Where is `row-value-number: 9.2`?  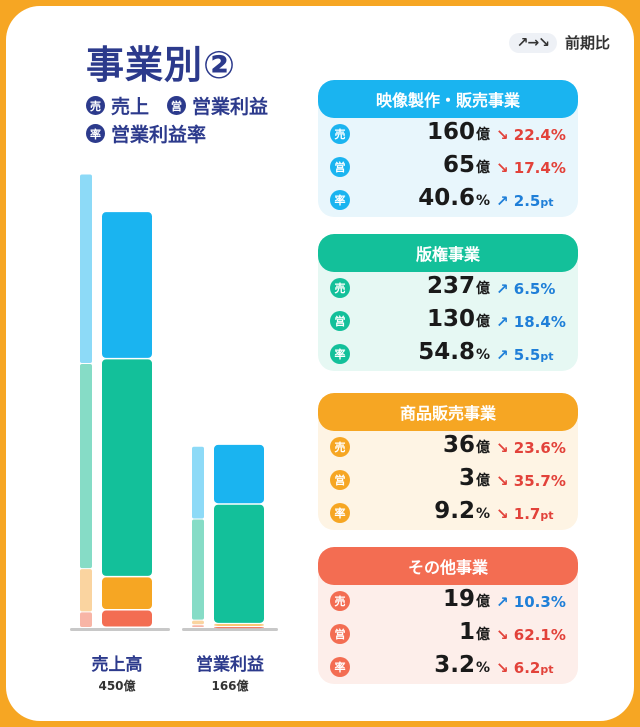
row-value-number: 9.2 is located at coordinates (454, 511).